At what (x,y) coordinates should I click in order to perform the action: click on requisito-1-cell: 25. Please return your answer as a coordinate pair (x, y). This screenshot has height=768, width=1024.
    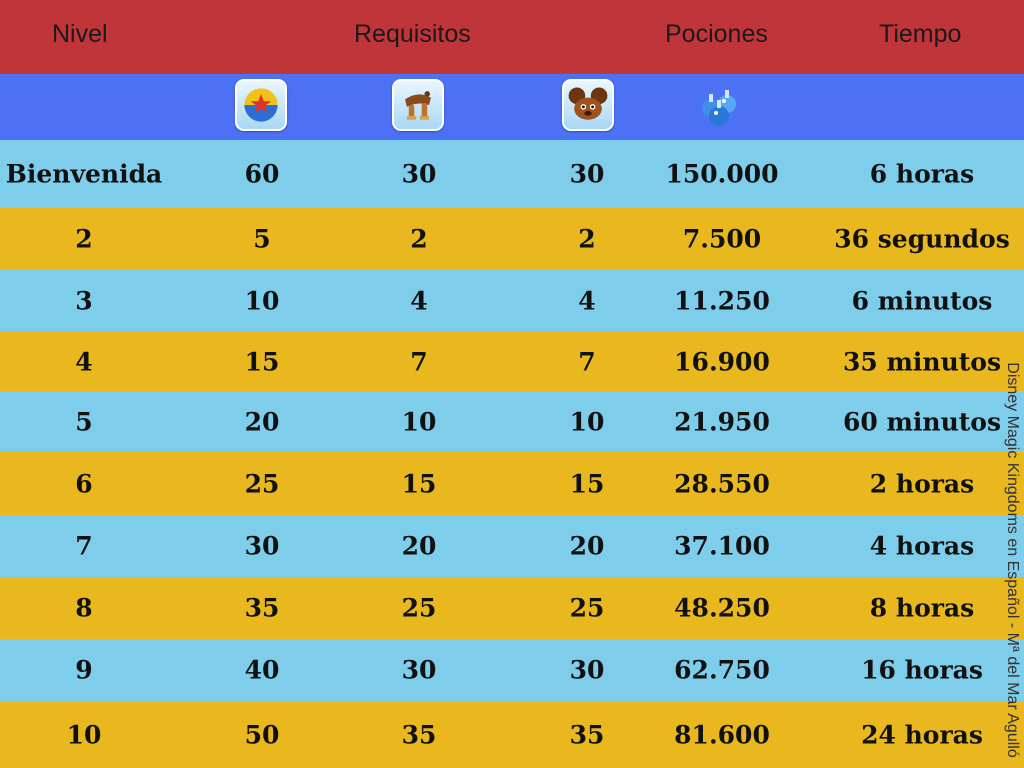
    Looking at the image, I should click on (262, 483).